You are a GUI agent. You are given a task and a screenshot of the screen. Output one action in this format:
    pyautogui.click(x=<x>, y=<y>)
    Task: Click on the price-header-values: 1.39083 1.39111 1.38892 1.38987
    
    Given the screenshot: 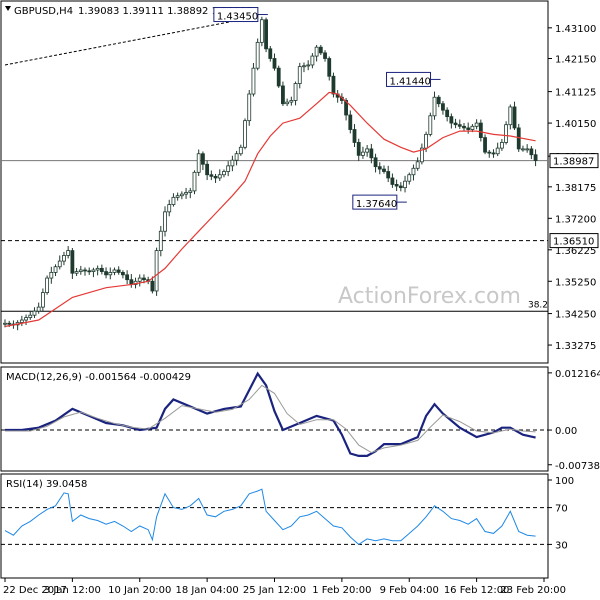 What is the action you would take?
    pyautogui.click(x=165, y=11)
    